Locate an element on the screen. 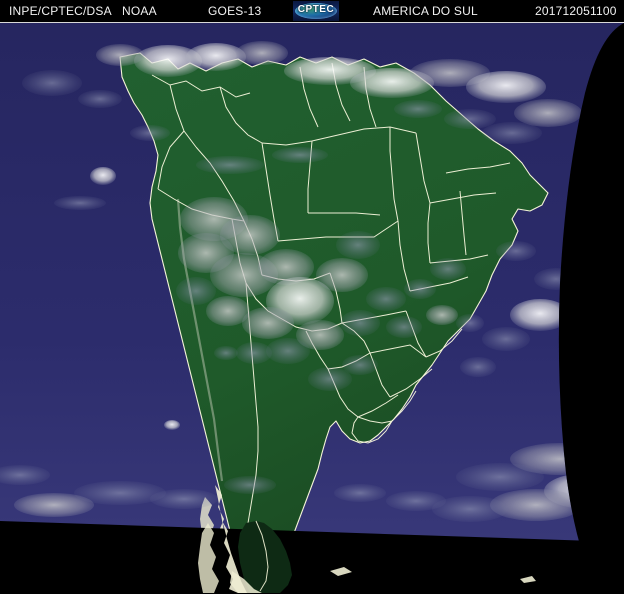 The image size is (624, 594). satellite-label: GOES-13 is located at coordinates (235, 11).